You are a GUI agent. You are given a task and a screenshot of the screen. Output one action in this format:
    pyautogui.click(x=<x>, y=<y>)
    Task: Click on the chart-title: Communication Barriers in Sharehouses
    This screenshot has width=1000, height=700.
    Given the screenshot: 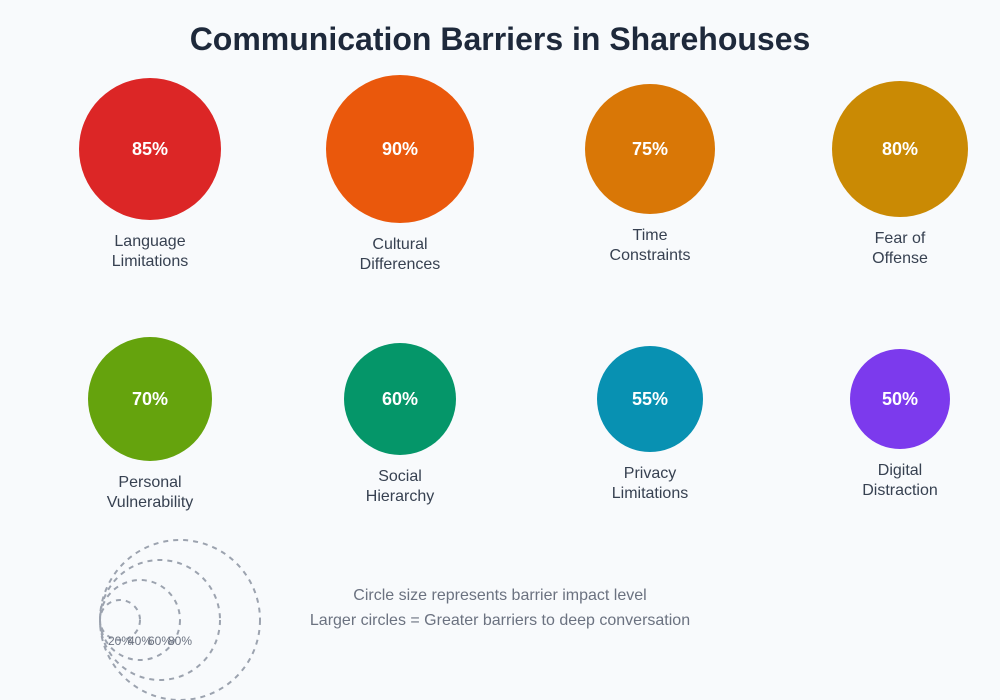 What is the action you would take?
    pyautogui.click(x=500, y=39)
    